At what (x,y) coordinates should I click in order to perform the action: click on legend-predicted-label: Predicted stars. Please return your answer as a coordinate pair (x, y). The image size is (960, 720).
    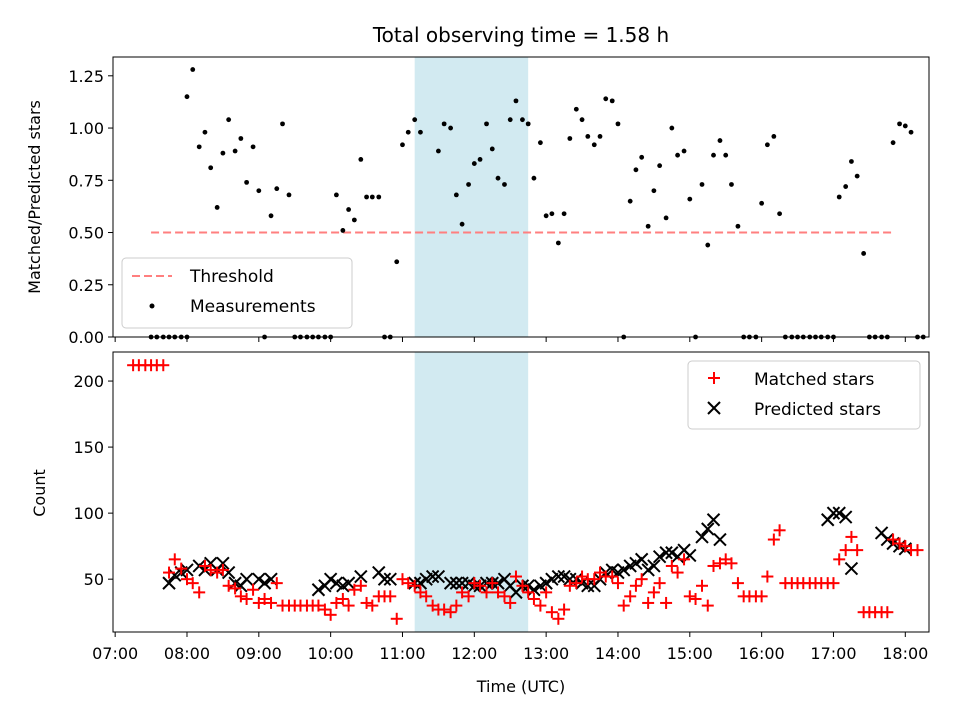
    Looking at the image, I should click on (817, 410).